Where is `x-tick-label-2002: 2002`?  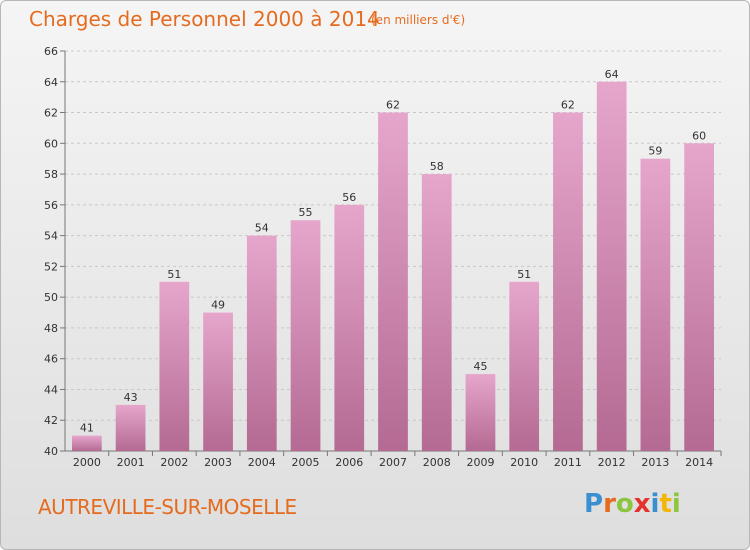
x-tick-label-2002: 2002 is located at coordinates (174, 462).